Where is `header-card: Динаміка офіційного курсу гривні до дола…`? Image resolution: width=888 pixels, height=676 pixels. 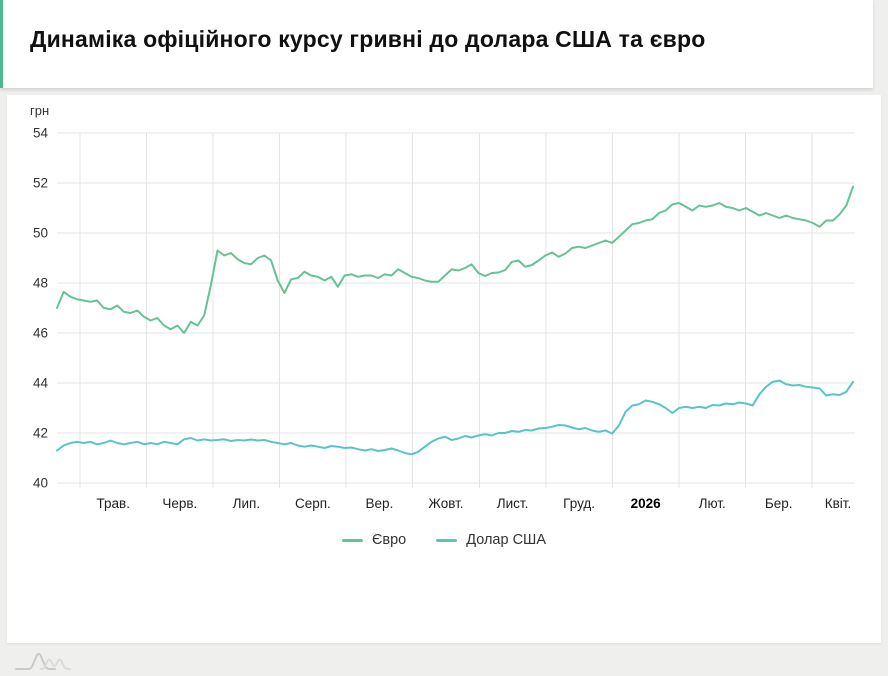
header-card: Динаміка офіційного курсу гривні до дола… is located at coordinates (436, 44).